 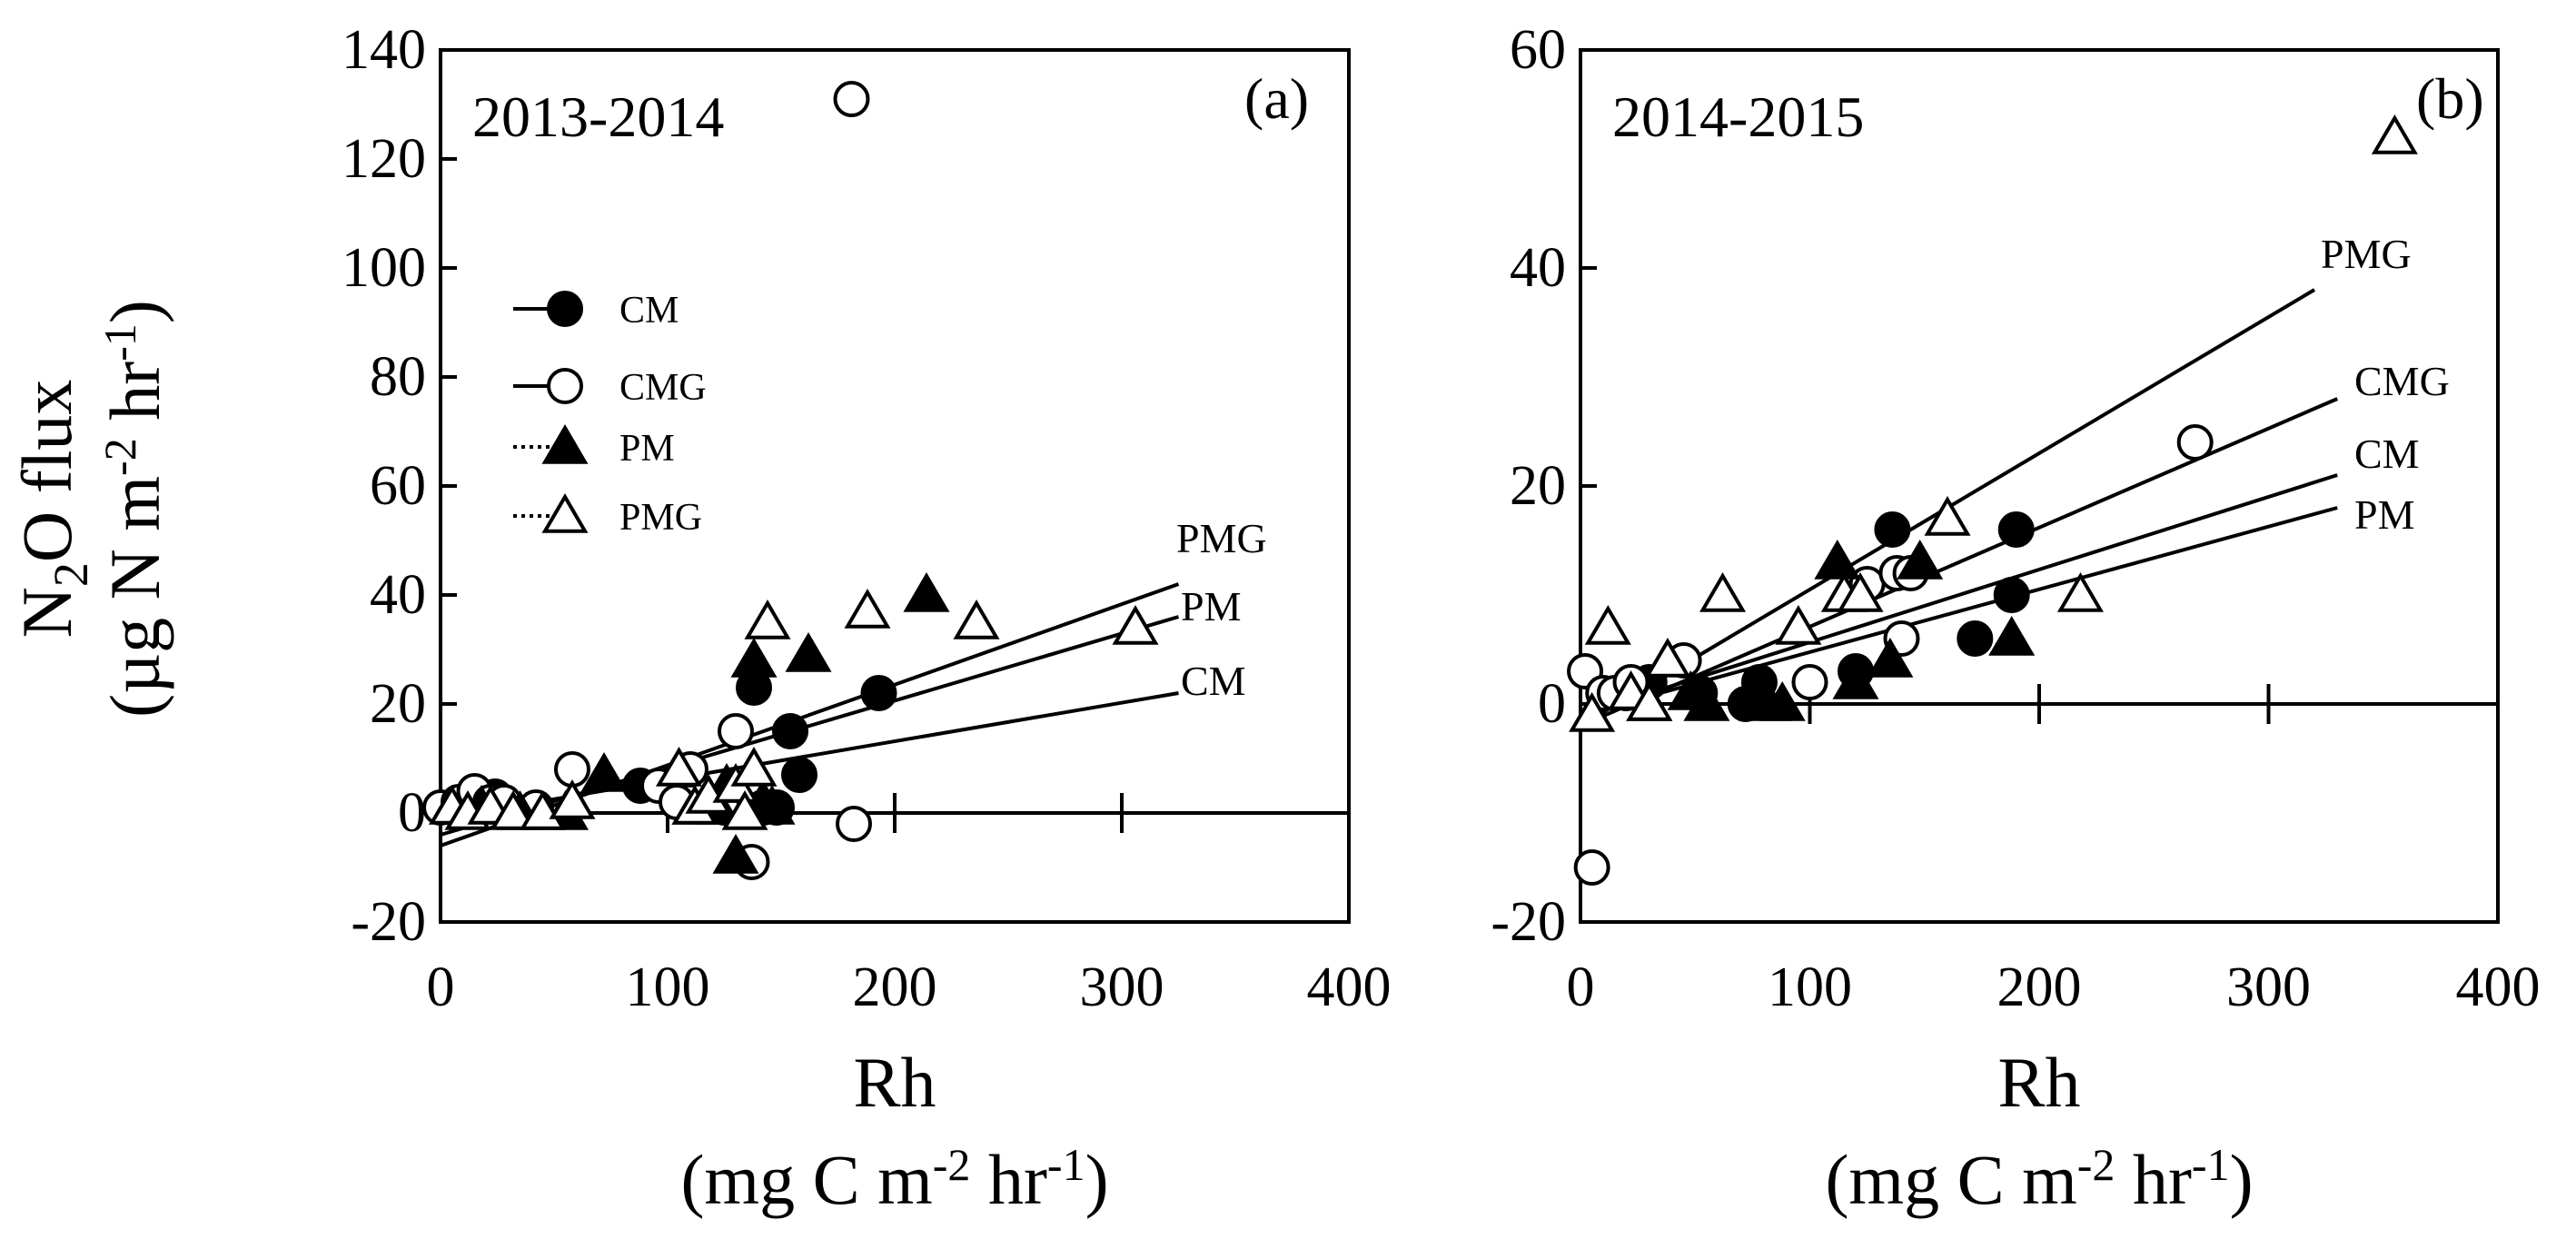 What do you see at coordinates (1097, 1179) in the screenshot?
I see `panel-a-x-units-c: )` at bounding box center [1097, 1179].